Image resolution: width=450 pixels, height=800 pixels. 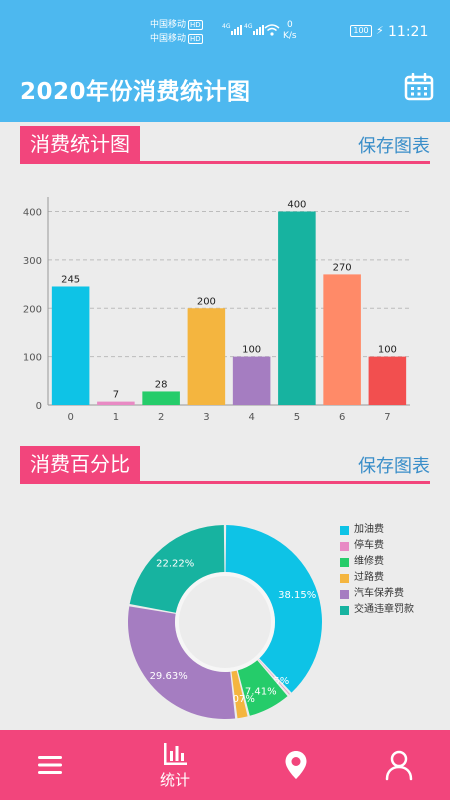 I want to click on legend-label: 加油费, so click(x=369, y=529).